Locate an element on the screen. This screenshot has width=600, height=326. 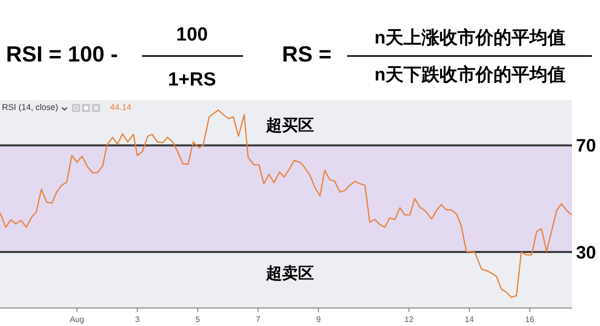
x-tick-label: 14 is located at coordinates (469, 319).